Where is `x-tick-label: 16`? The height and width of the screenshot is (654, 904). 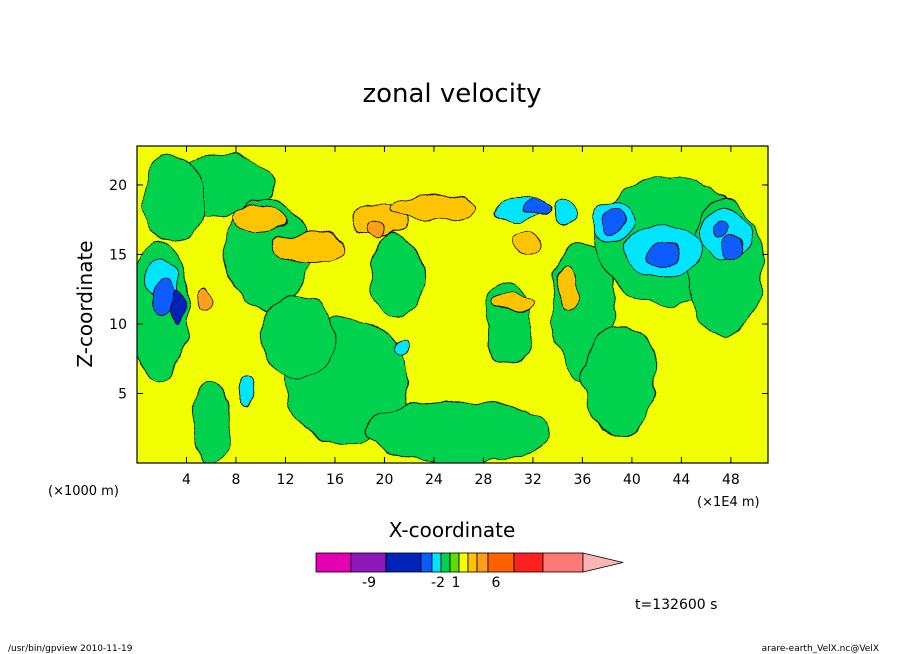
x-tick-label: 16 is located at coordinates (335, 480).